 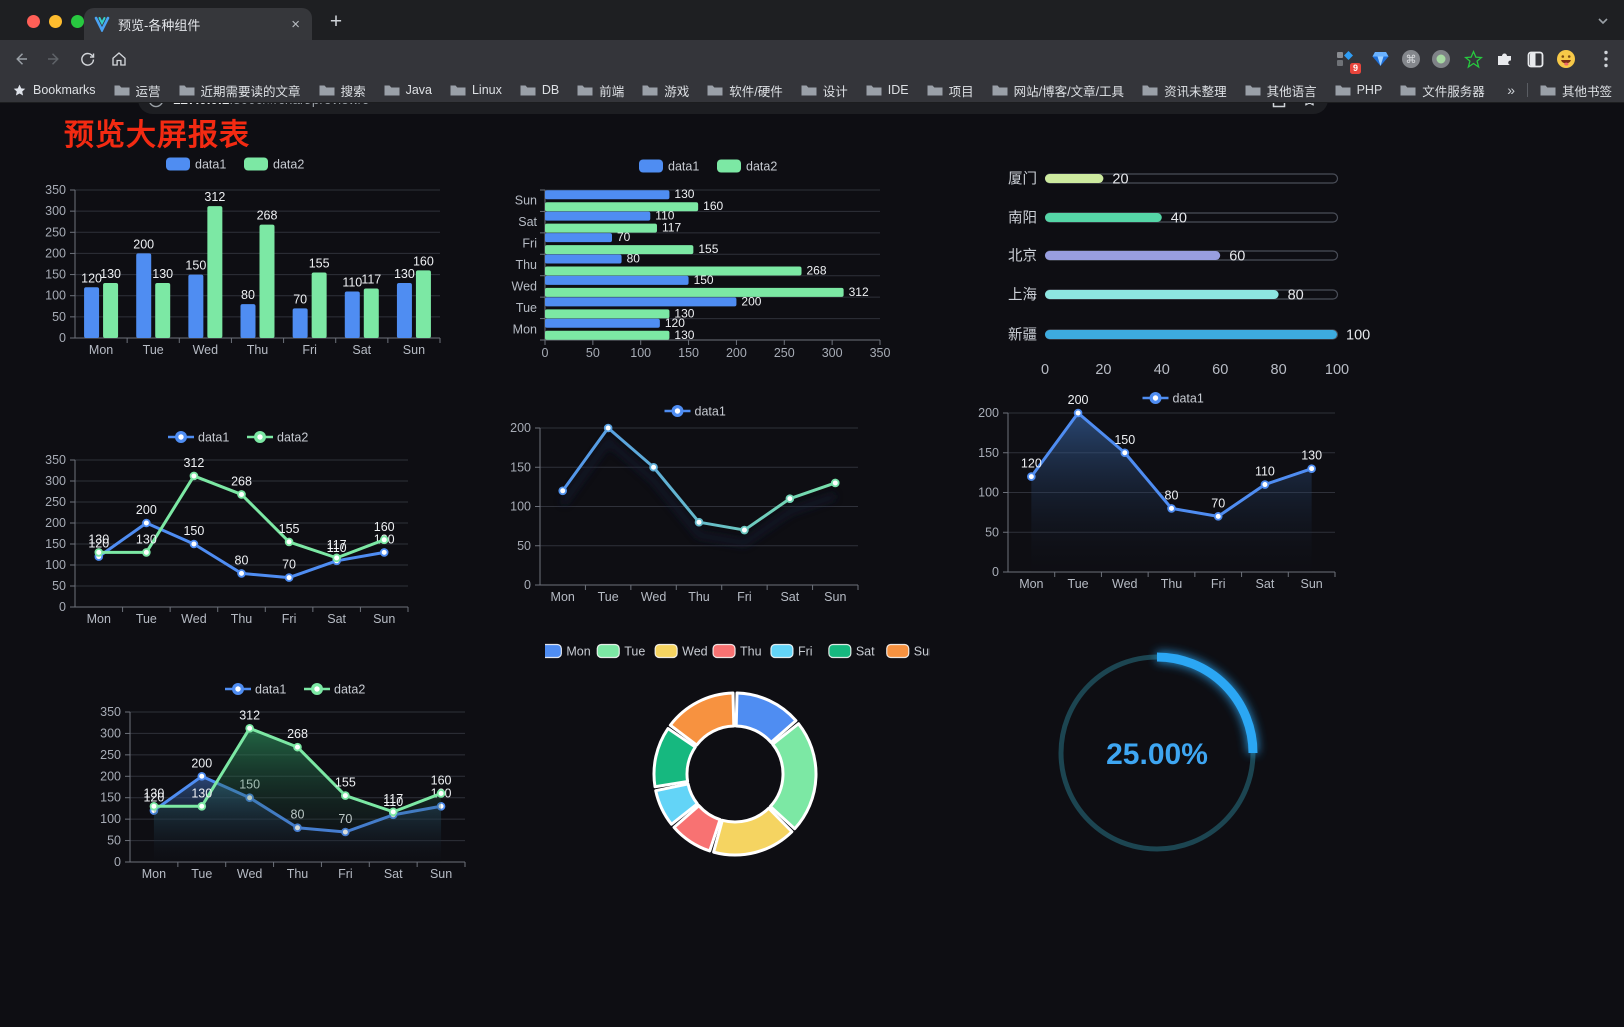 What do you see at coordinates (55, 21) in the screenshot?
I see `minimize-window-button` at bounding box center [55, 21].